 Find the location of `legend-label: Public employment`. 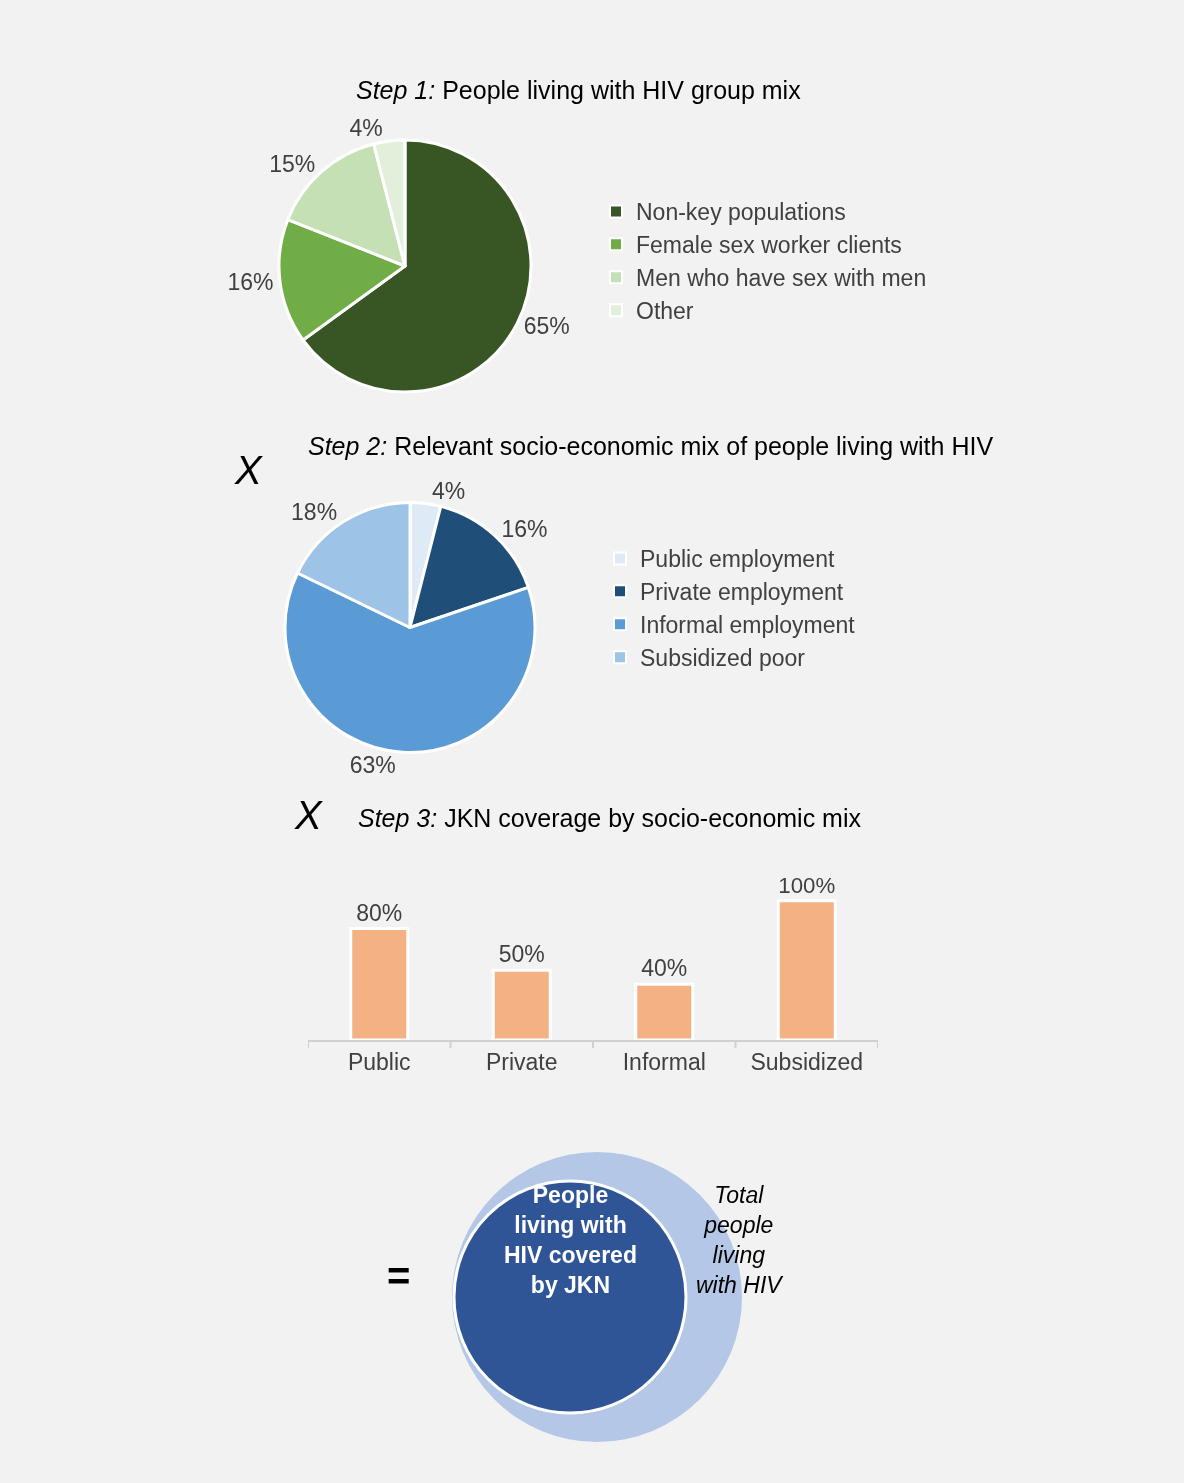

legend-label: Public employment is located at coordinates (737, 559).